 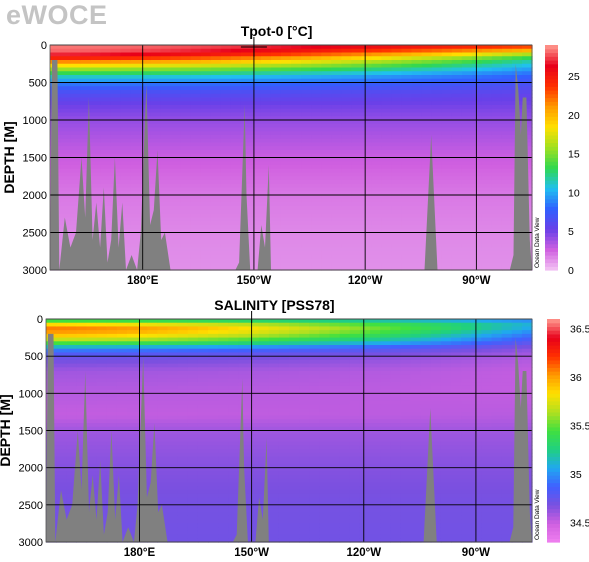 What do you see at coordinates (557, 161) in the screenshot?
I see `colorbar: 0 5 10 15 20 25 Ocean Data View` at bounding box center [557, 161].